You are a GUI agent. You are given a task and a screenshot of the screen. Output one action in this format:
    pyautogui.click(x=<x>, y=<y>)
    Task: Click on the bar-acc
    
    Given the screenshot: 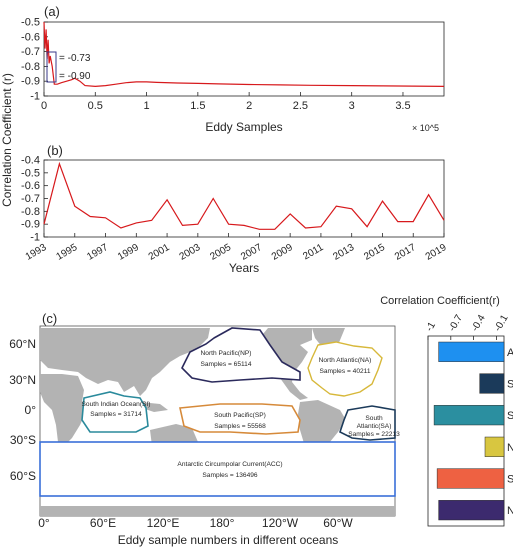 What is the action you would take?
    pyautogui.click(x=471, y=351)
    